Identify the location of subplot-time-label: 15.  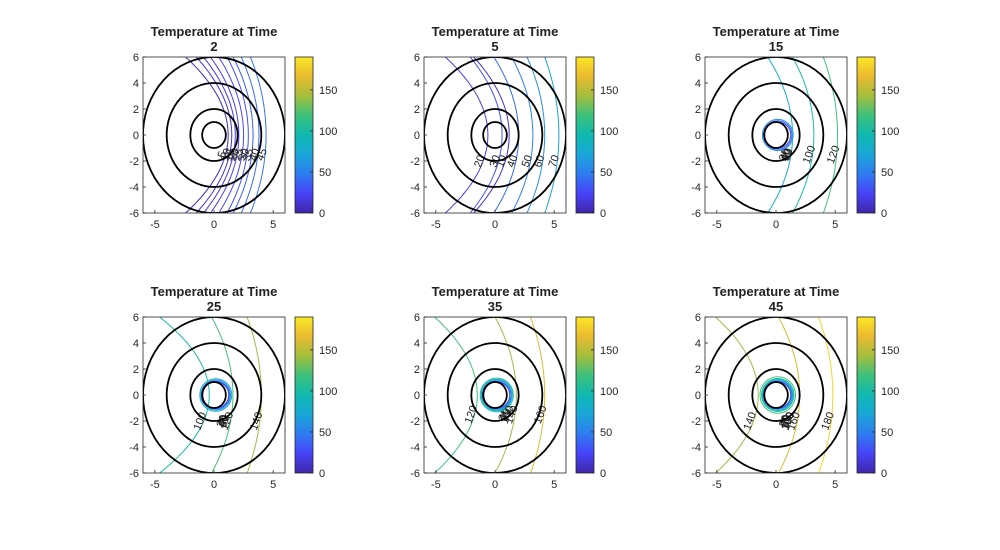
(776, 46).